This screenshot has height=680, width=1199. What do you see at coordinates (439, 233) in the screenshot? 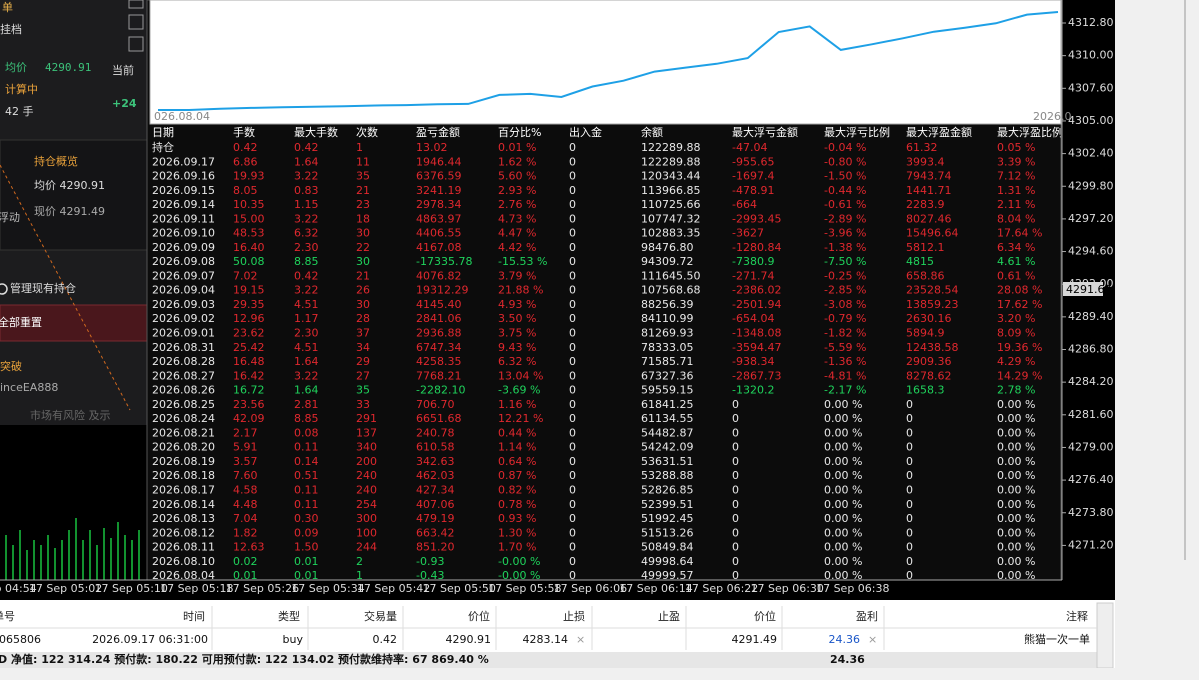
I see `table-cell: 4406.55` at bounding box center [439, 233].